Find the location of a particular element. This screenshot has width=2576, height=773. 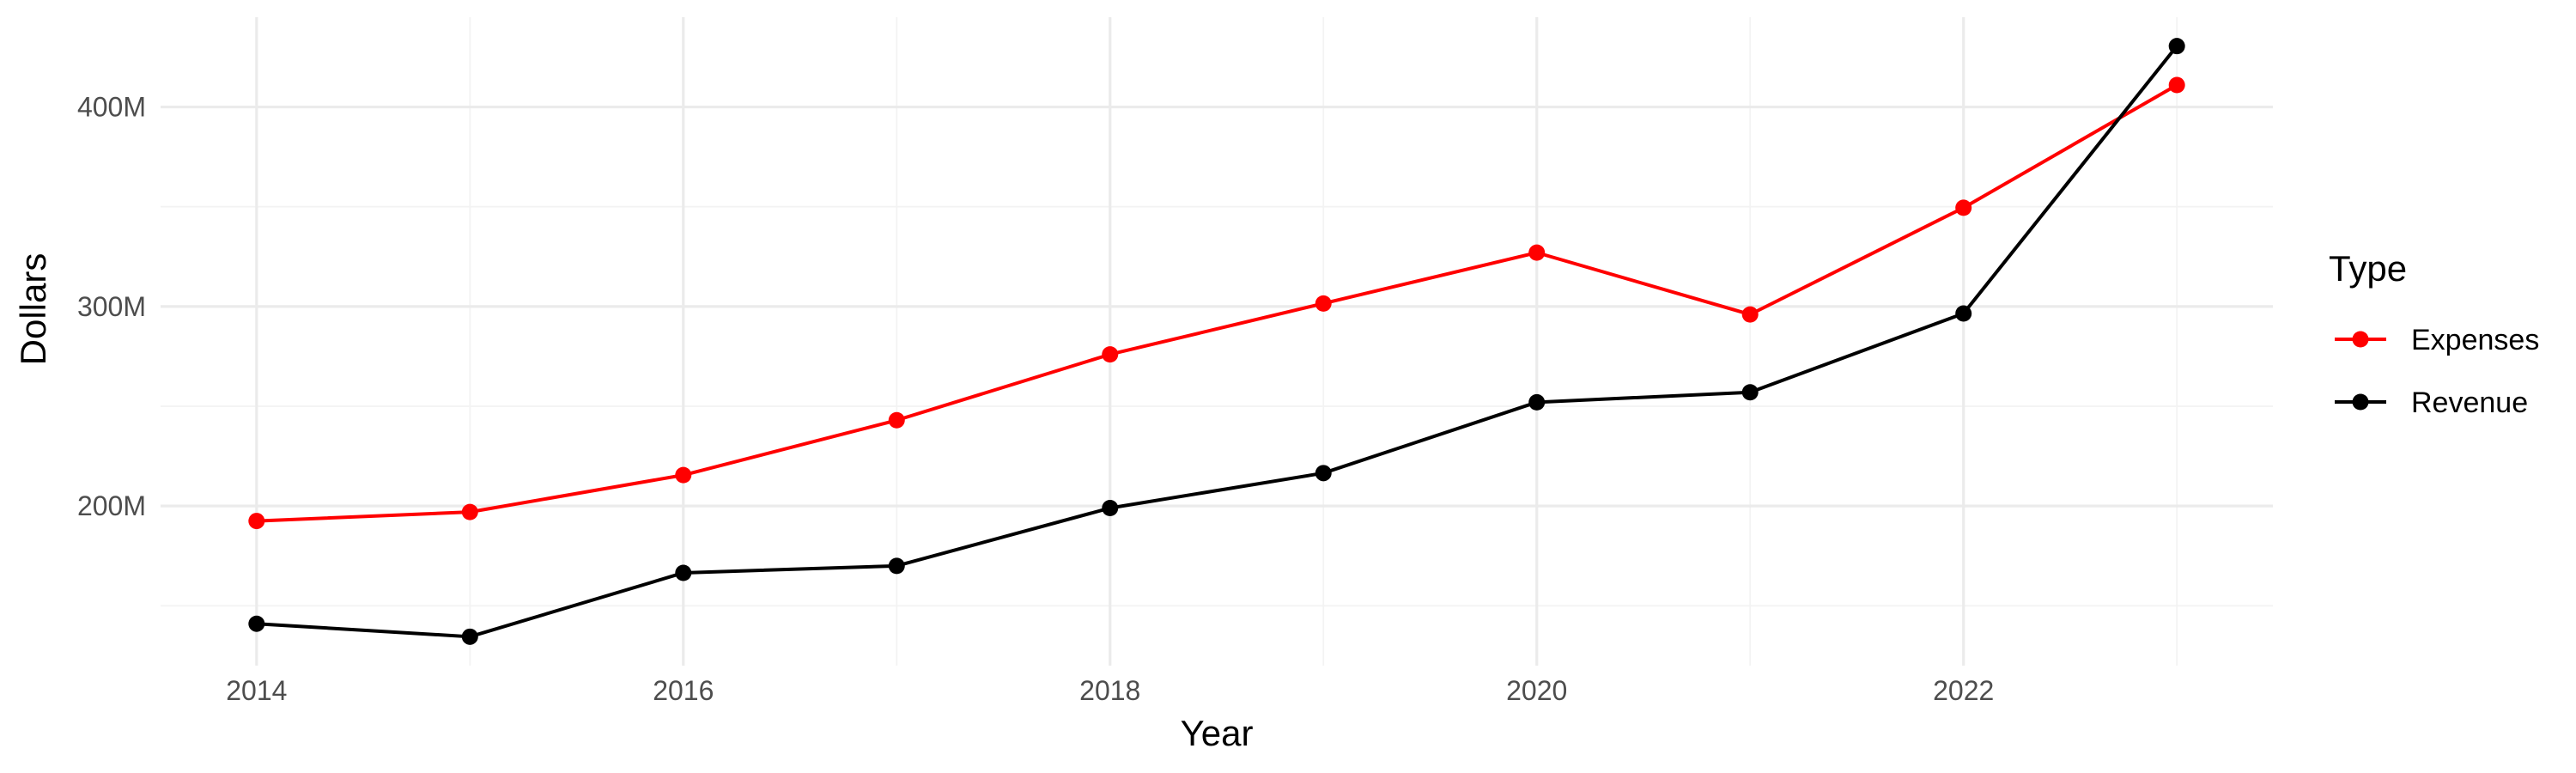

legend-item-expenses: Expenses is located at coordinates (2437, 340).